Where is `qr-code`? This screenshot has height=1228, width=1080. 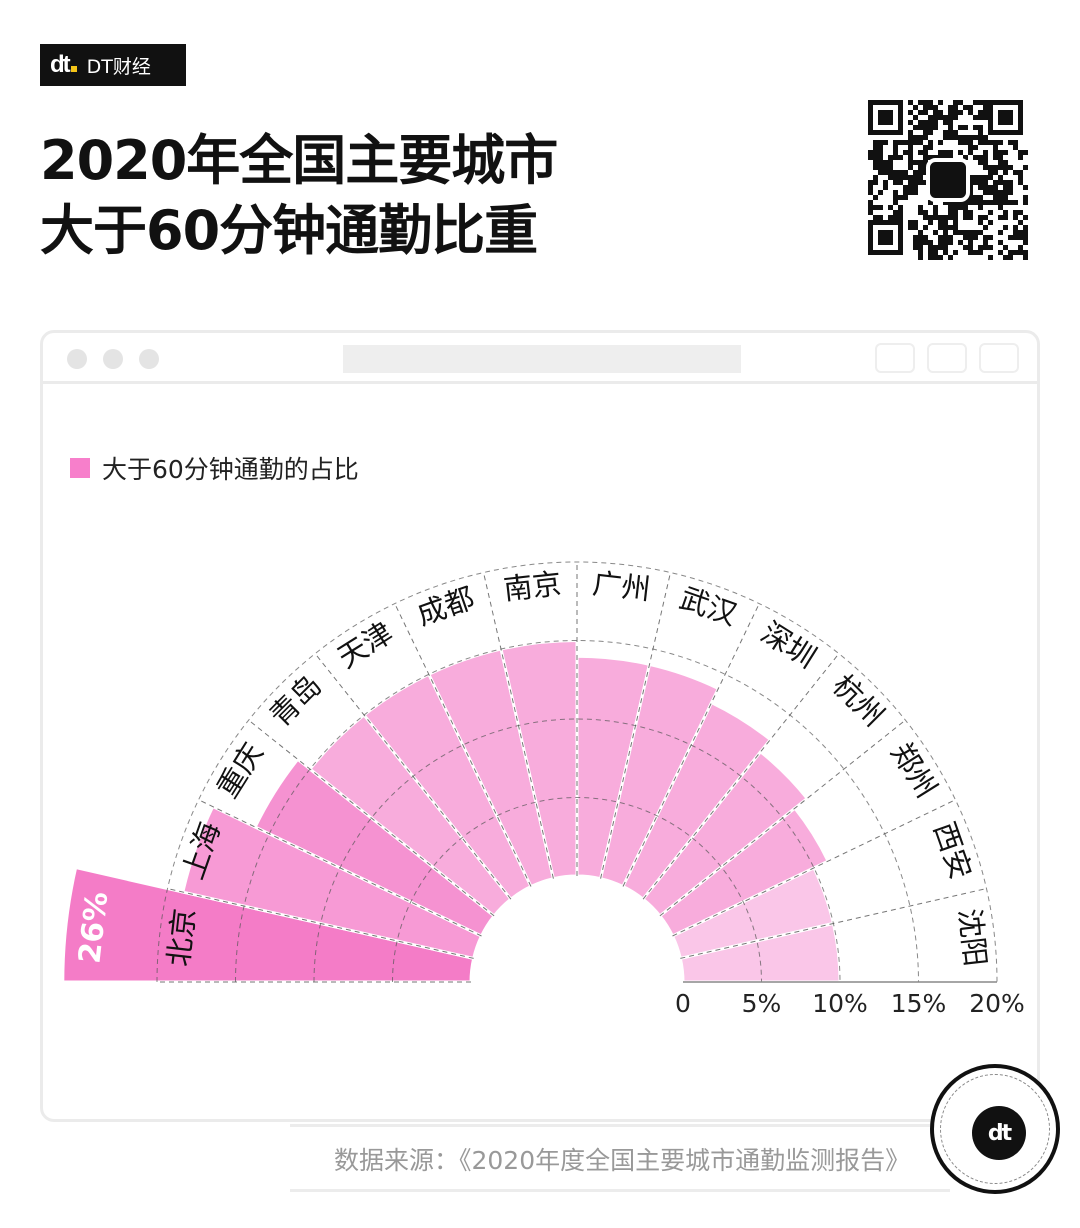 qr-code is located at coordinates (948, 180).